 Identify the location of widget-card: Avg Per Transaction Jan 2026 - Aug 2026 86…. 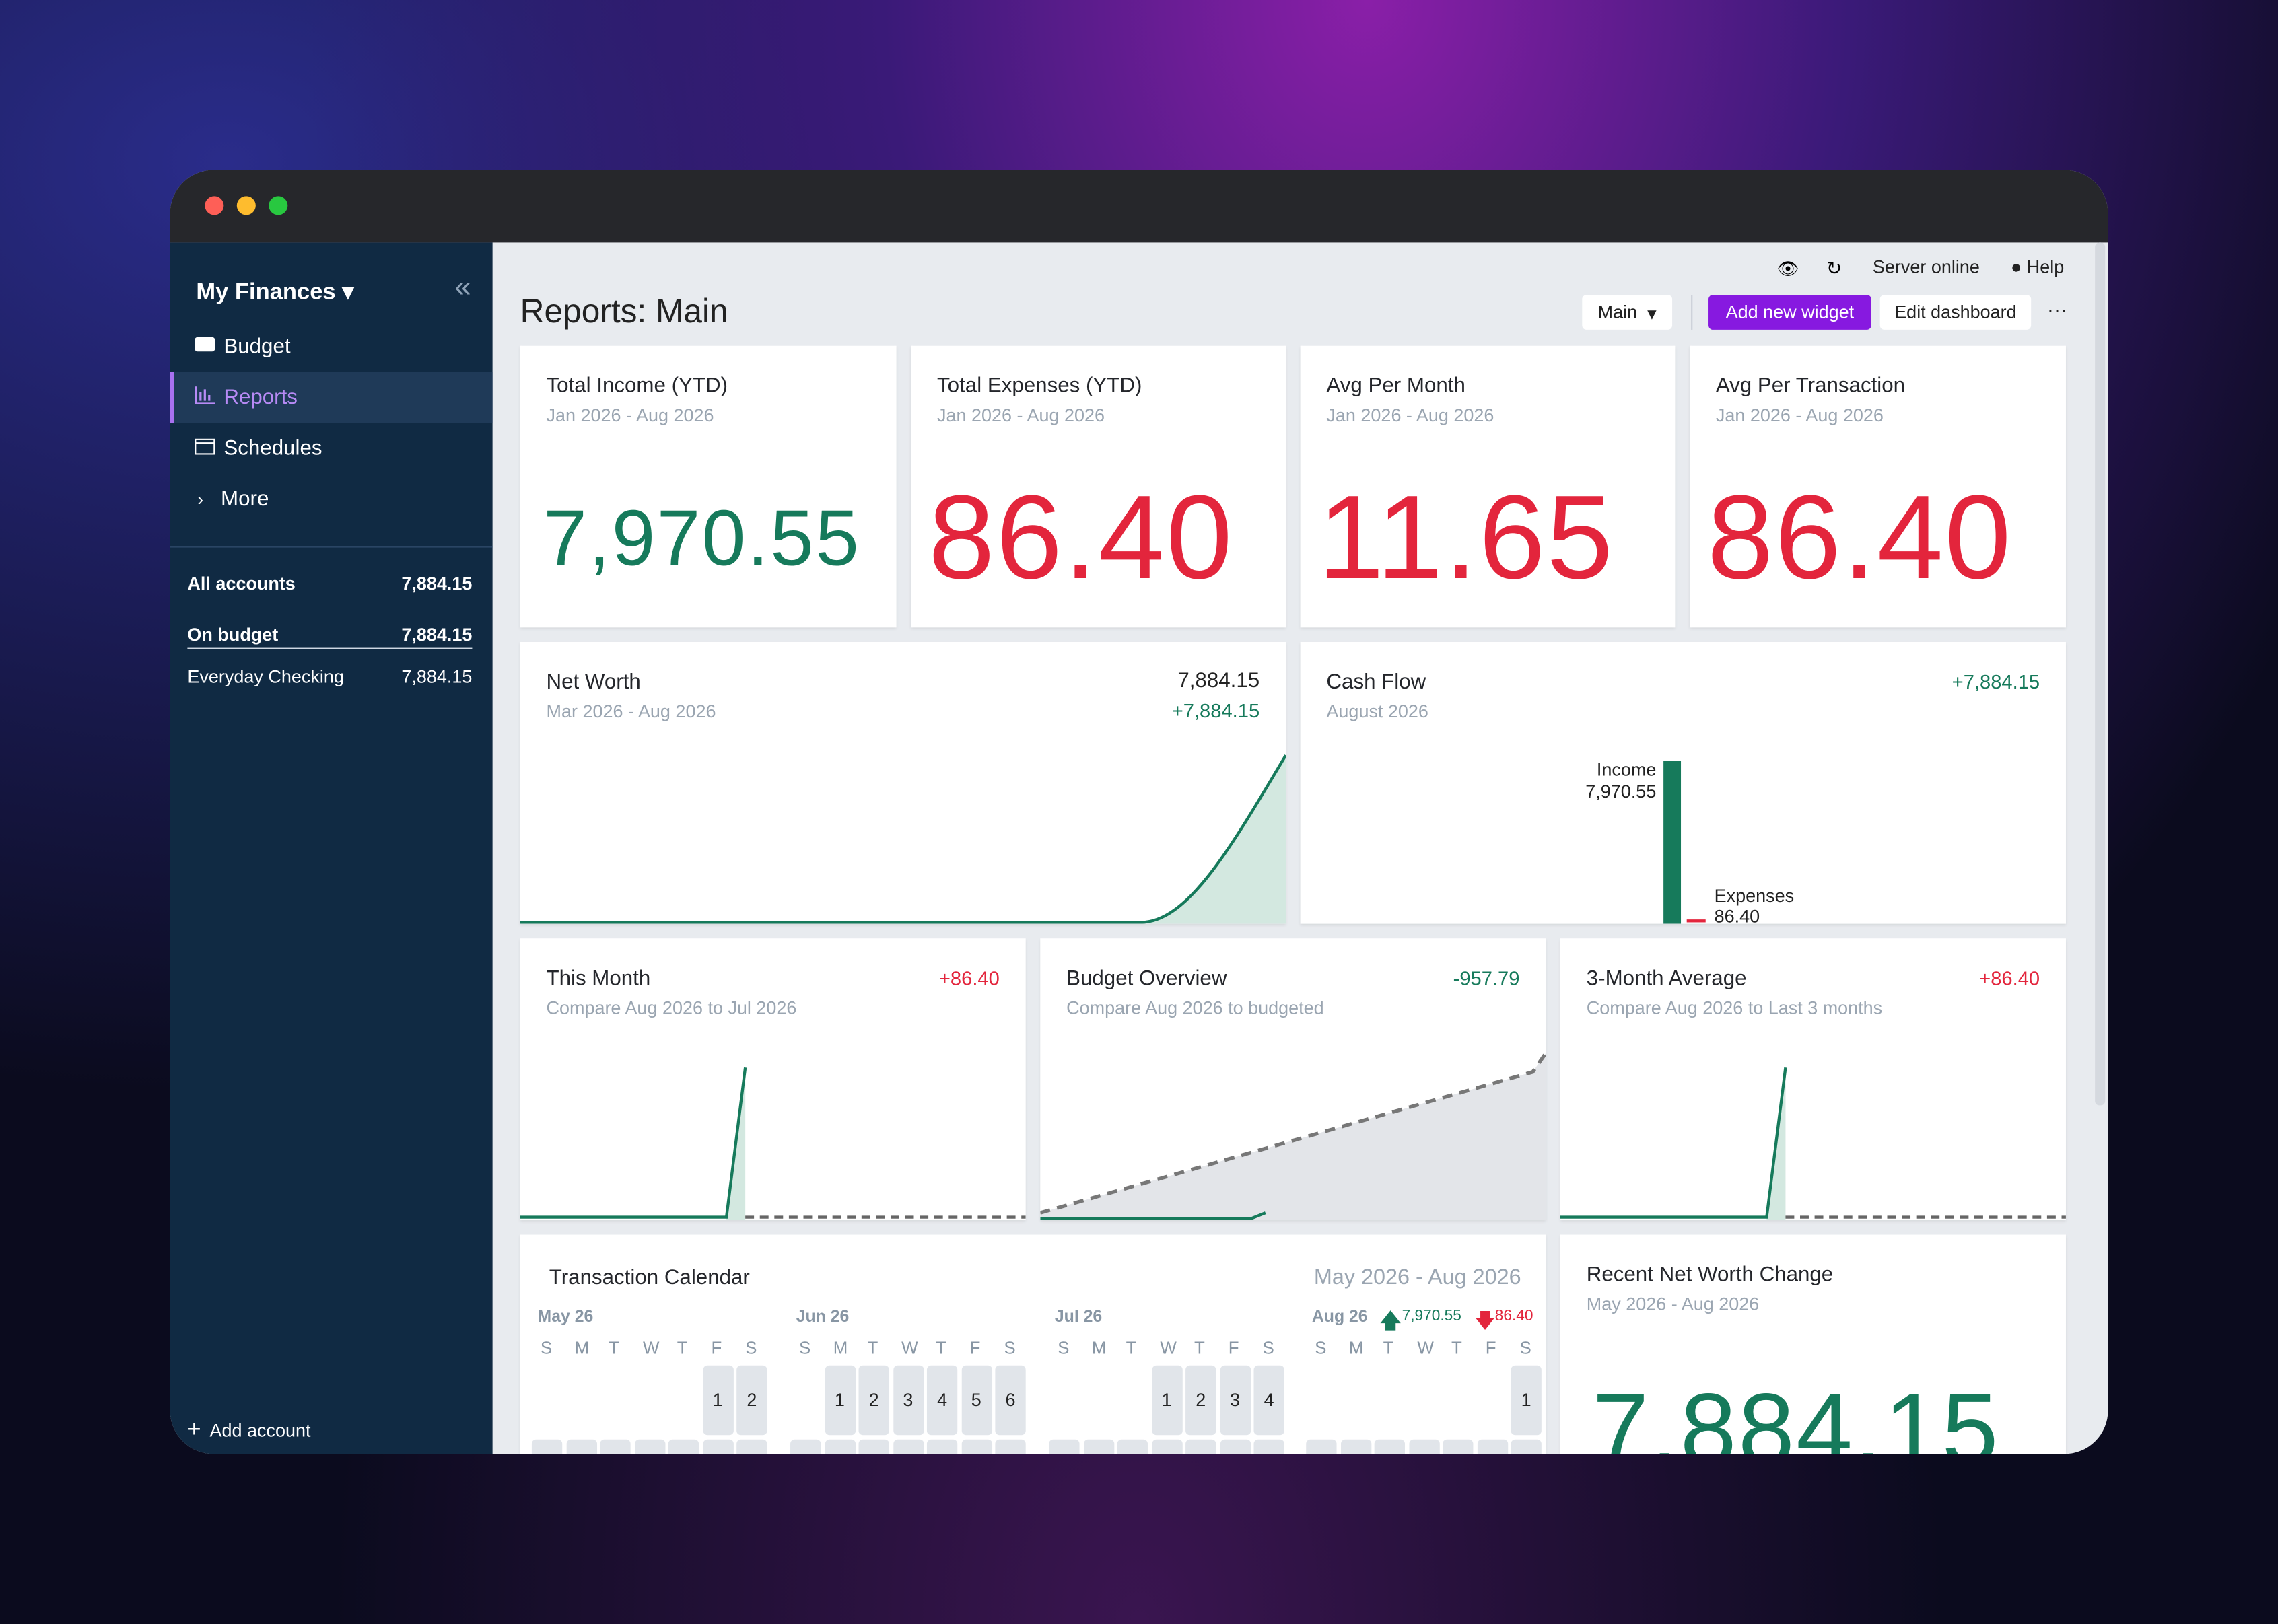
(1877, 486).